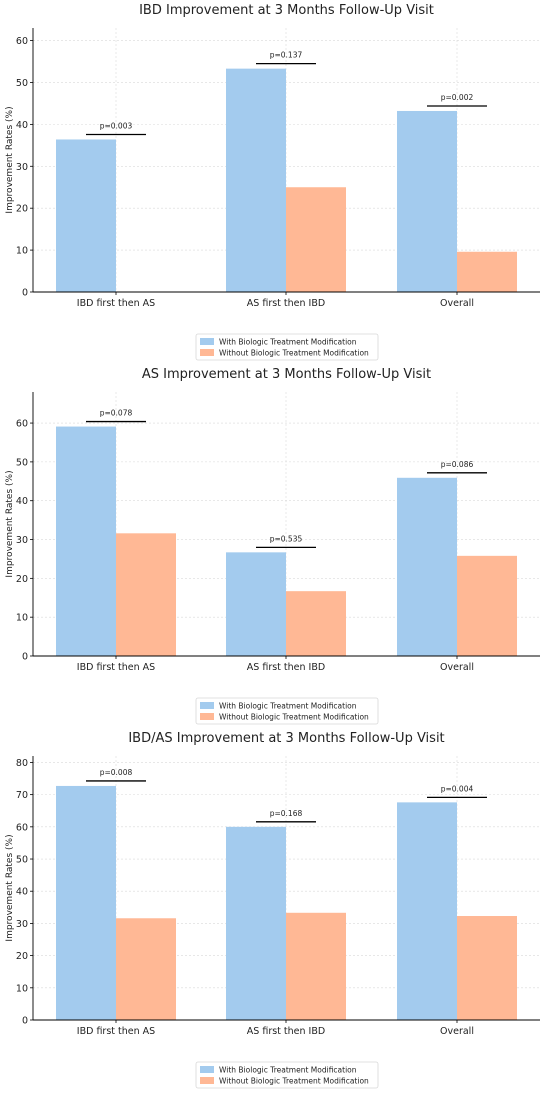  Describe the element at coordinates (286, 813) in the screenshot. I see `p-value-label: p=0.168` at that location.